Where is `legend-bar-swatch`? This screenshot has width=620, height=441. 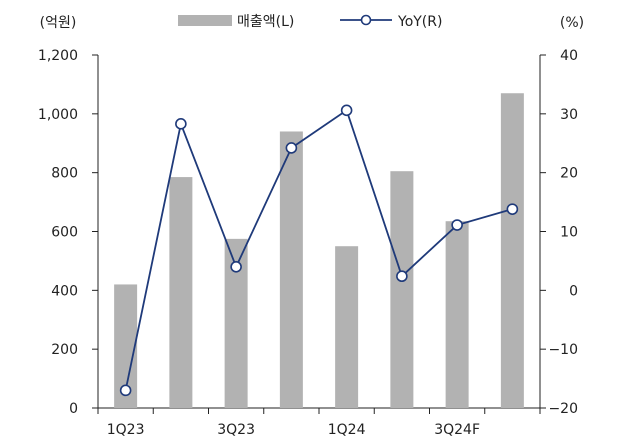 legend-bar-swatch is located at coordinates (205, 20).